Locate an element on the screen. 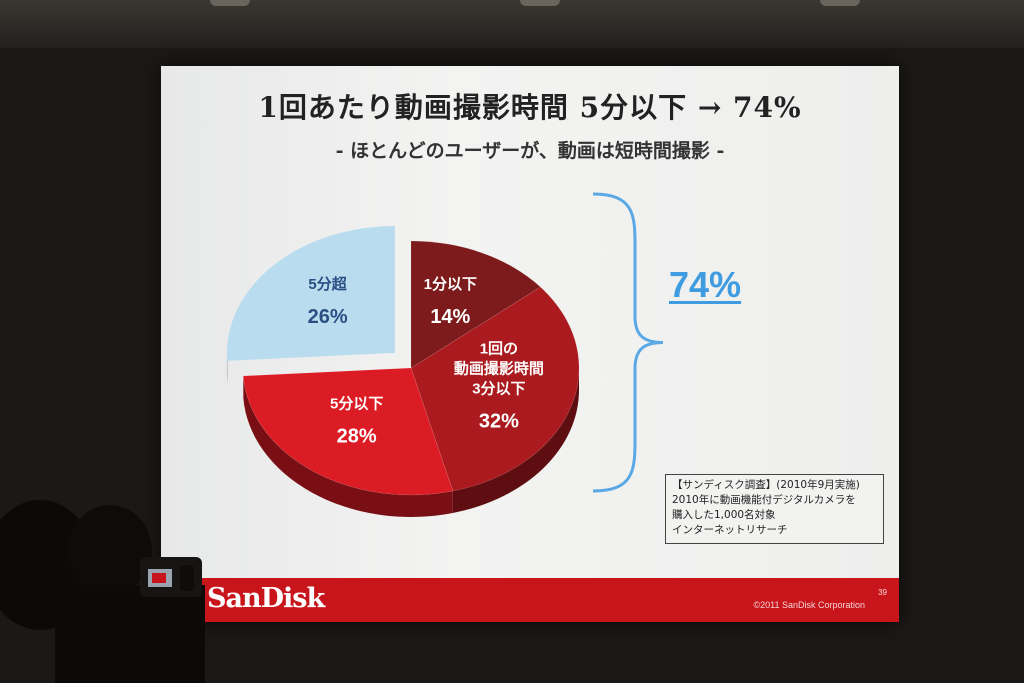  note-line: 【サンディスク調査】(2010年9月実施) is located at coordinates (766, 485).